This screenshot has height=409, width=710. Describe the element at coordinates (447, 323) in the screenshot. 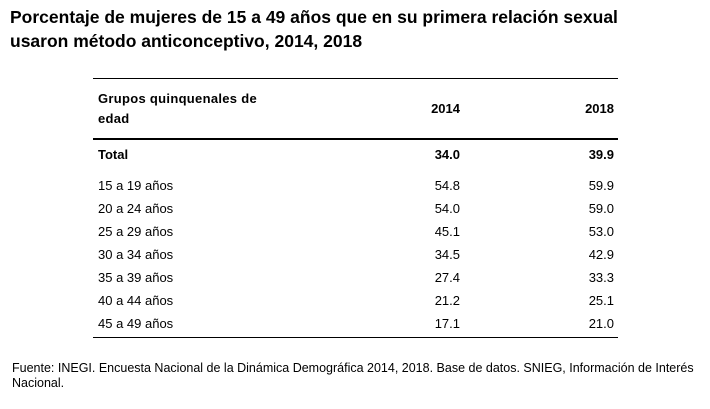

I see `cell-value: 17.1` at that location.